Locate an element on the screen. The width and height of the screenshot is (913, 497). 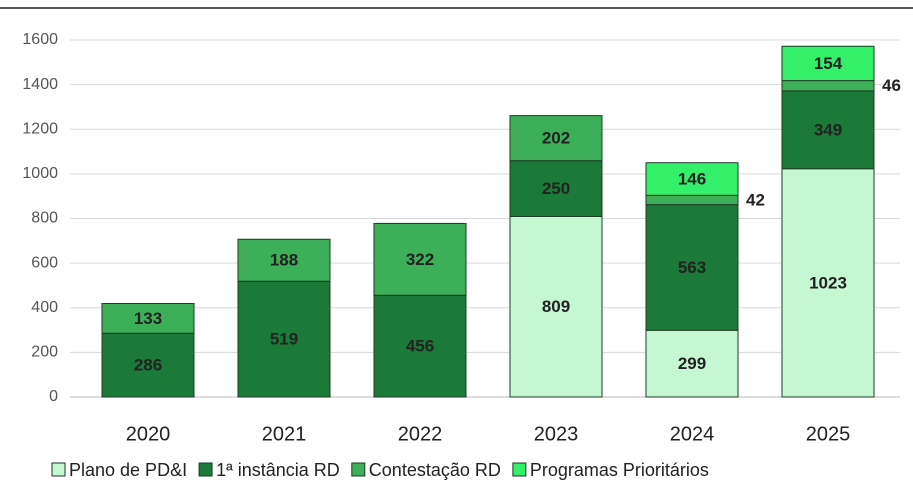
data-label: 202 is located at coordinates (556, 138).